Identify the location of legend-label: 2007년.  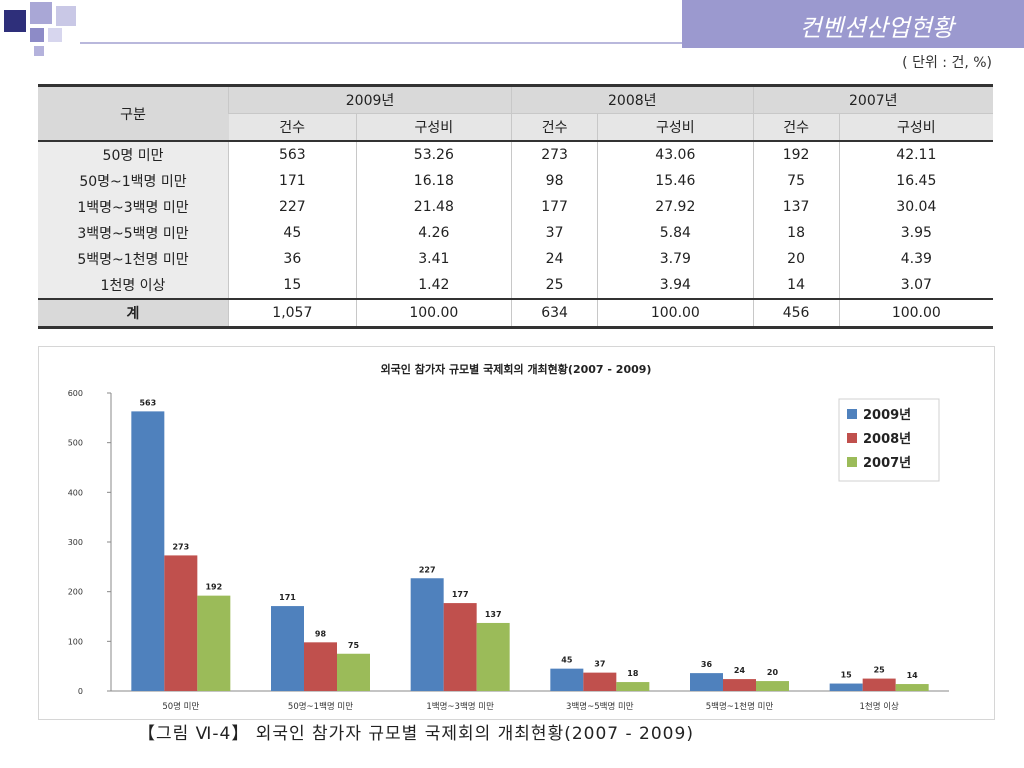
(887, 463).